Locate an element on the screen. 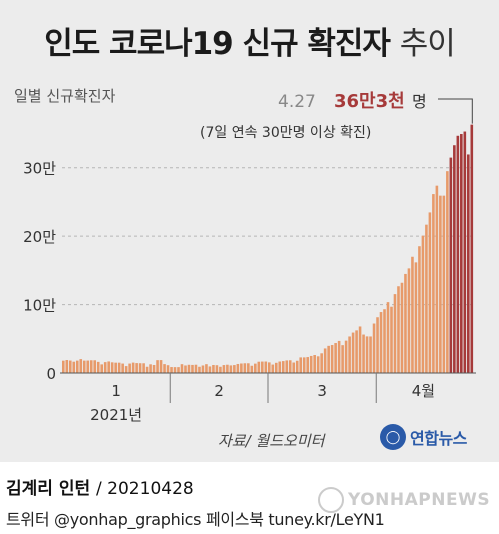  x-tick-label: 4월 is located at coordinates (423, 391).